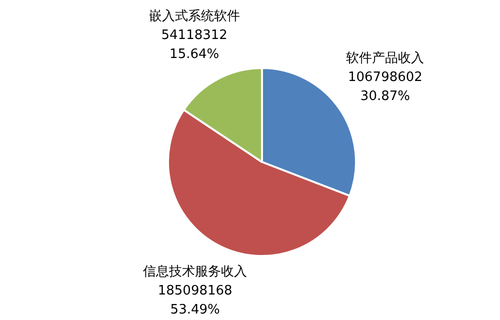 Image resolution: width=500 pixels, height=320 pixels. What do you see at coordinates (194, 45) in the screenshot?
I see `data-label: 54118312 15.64%` at bounding box center [194, 45].